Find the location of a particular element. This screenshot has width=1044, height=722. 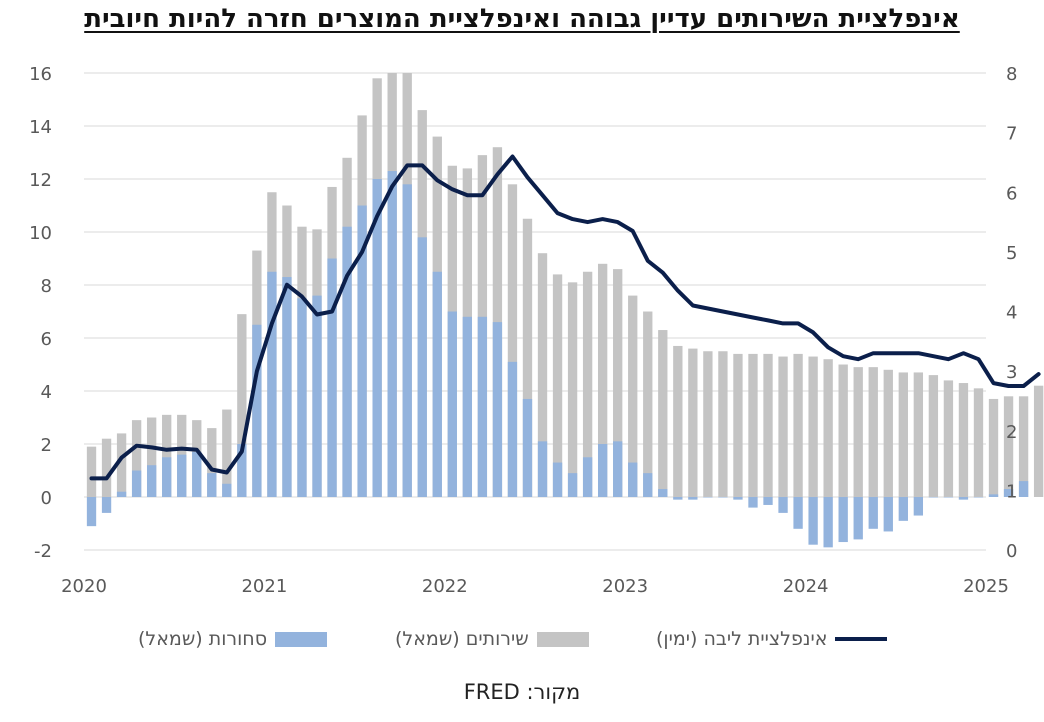

legend-item-services: שירותים (שמאל) is located at coordinates (492, 639).